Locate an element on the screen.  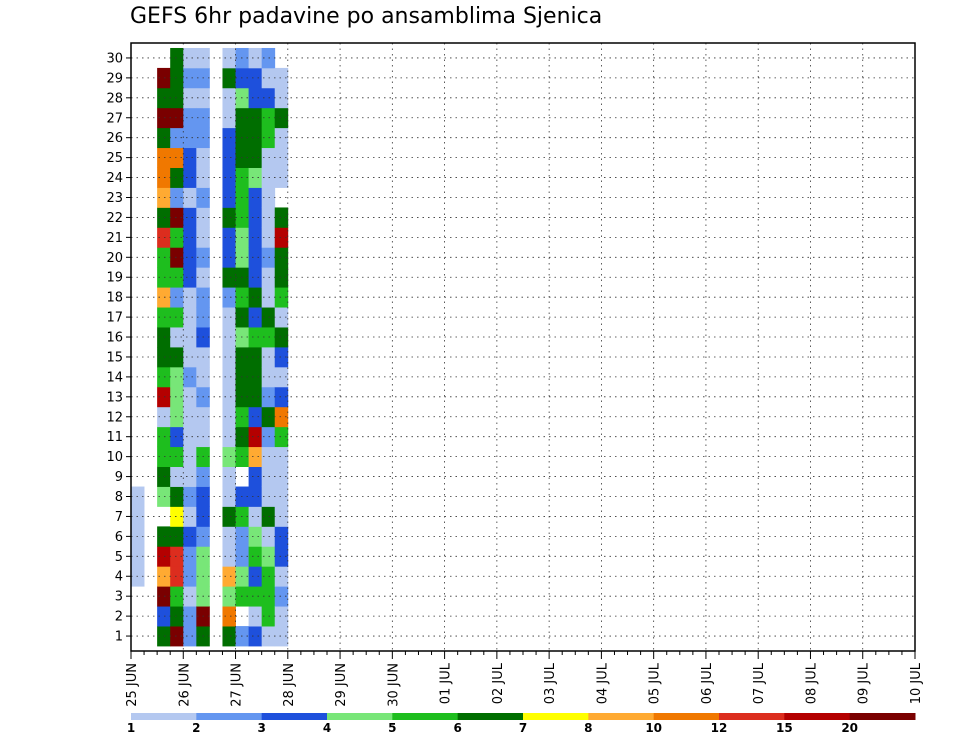
y-tick-label: 5 is located at coordinates (119, 557).